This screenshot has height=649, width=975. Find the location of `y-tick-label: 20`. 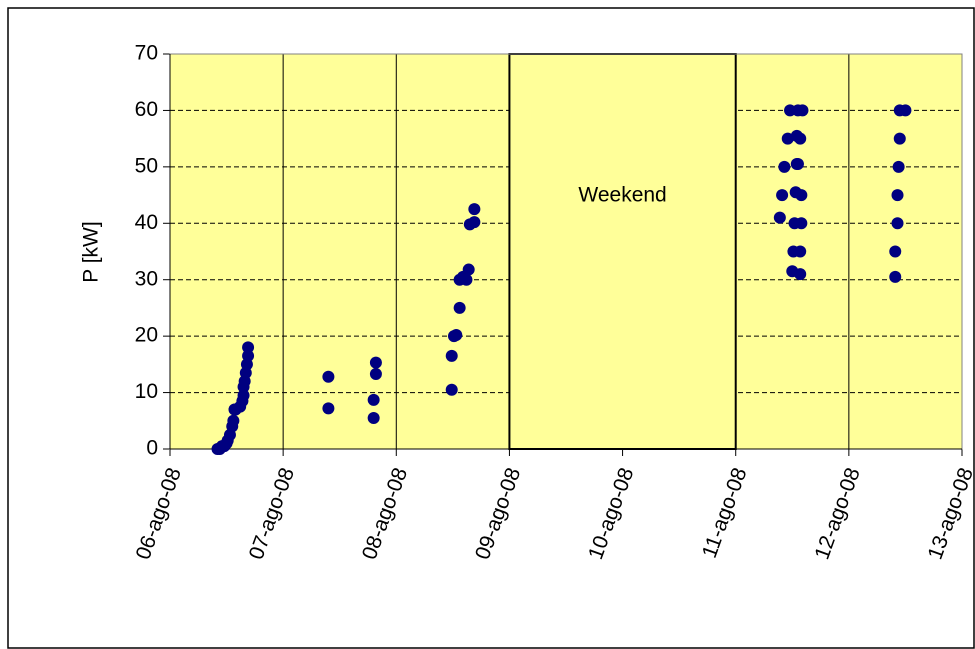

y-tick-label: 20 is located at coordinates (146, 335).